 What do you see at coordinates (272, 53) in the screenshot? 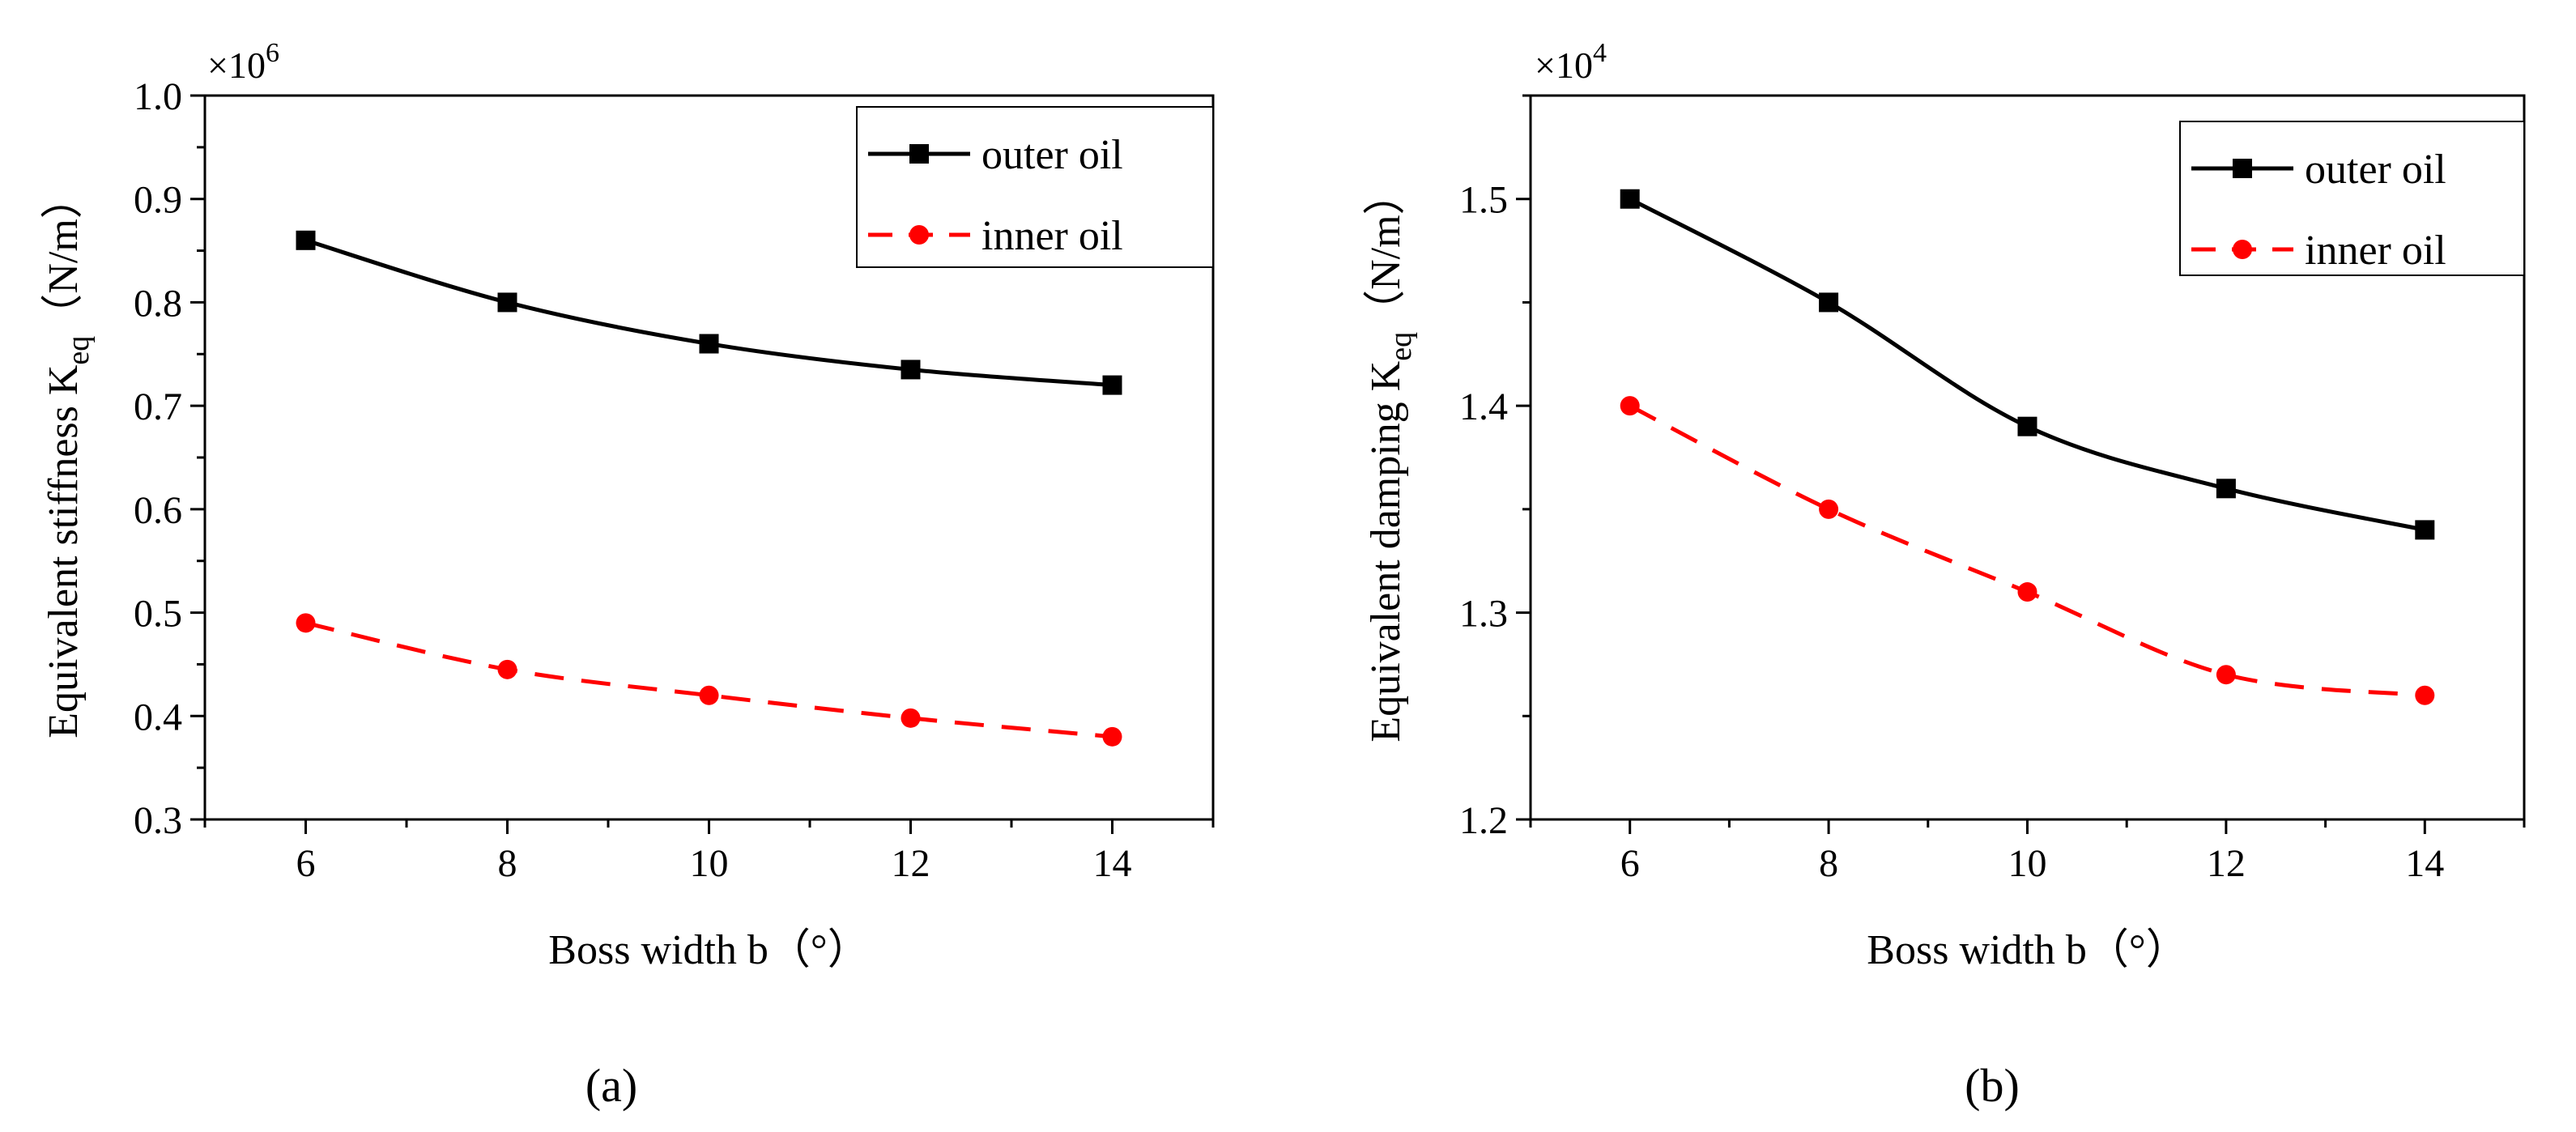
I see `multiplier-exponent: 6` at bounding box center [272, 53].